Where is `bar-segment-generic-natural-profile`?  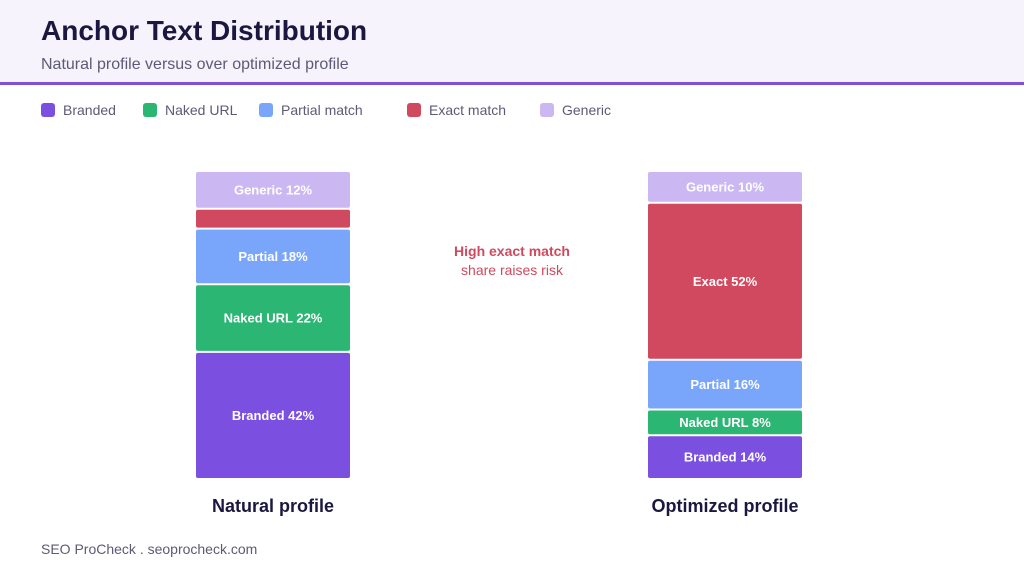 bar-segment-generic-natural-profile is located at coordinates (273, 190).